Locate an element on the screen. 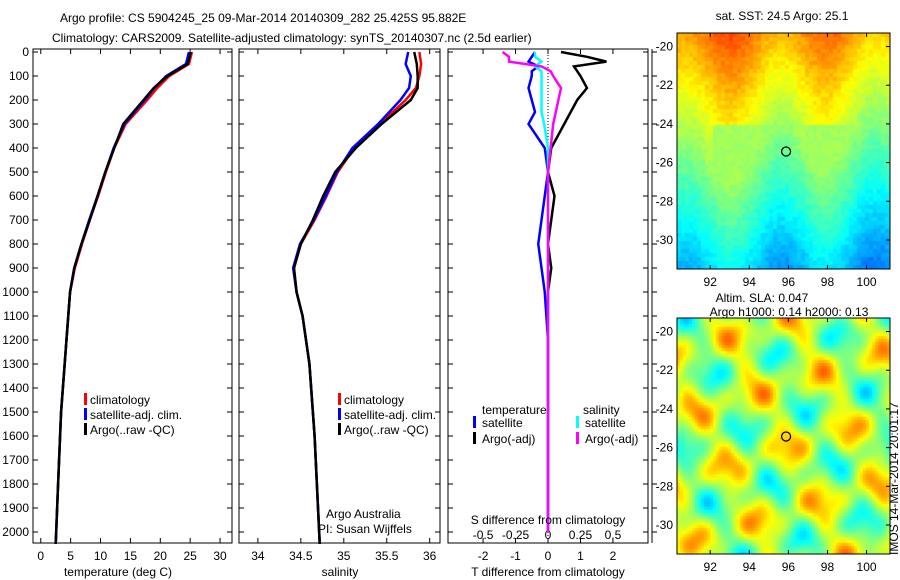 Image resolution: width=900 pixels, height=580 pixels. x-tick-label: 2 is located at coordinates (613, 556).